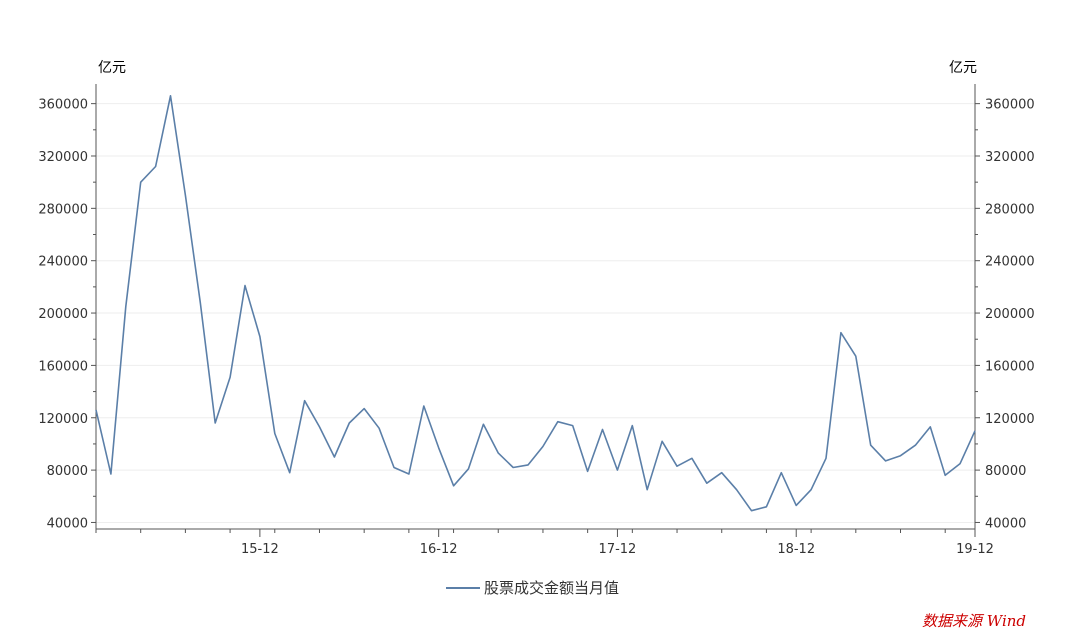  Describe the element at coordinates (1010, 419) in the screenshot. I see `right-y-tick-label: 120000` at that location.